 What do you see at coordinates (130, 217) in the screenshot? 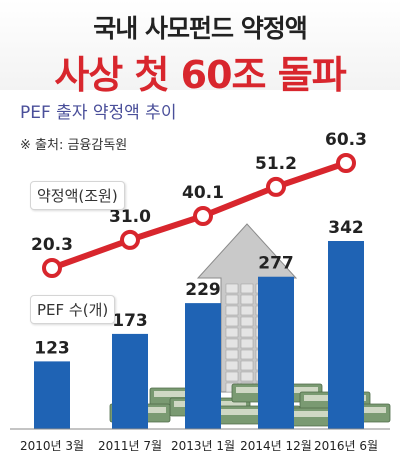
I see `line-value-label-1: 31.0` at bounding box center [130, 217].